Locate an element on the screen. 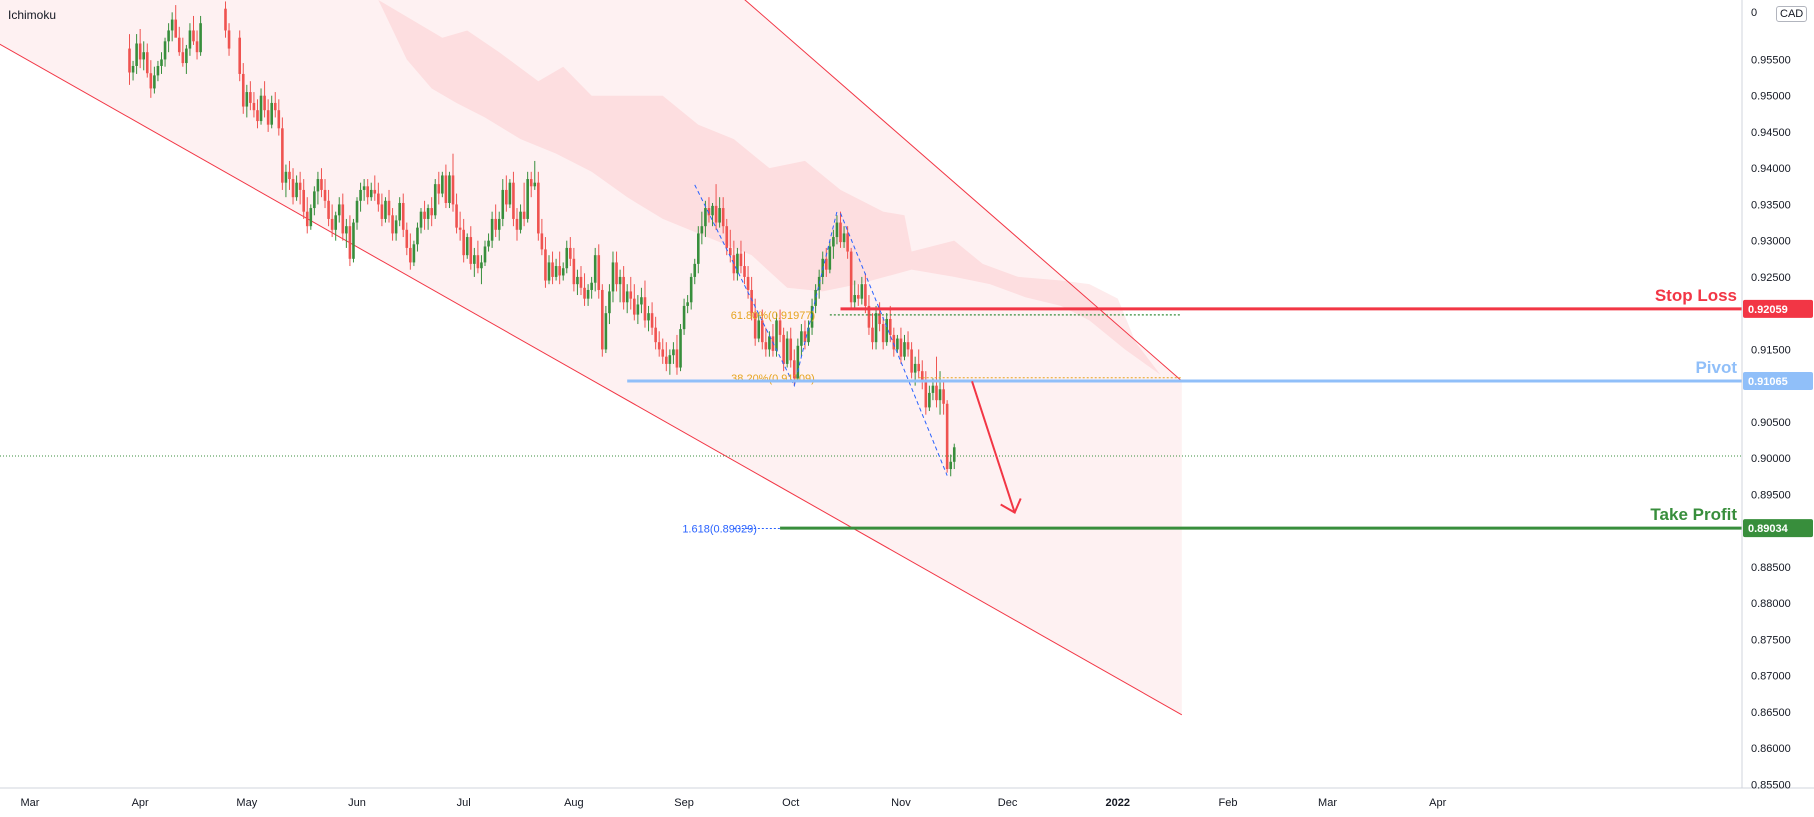  price-badge-bg is located at coordinates (1778, 308).